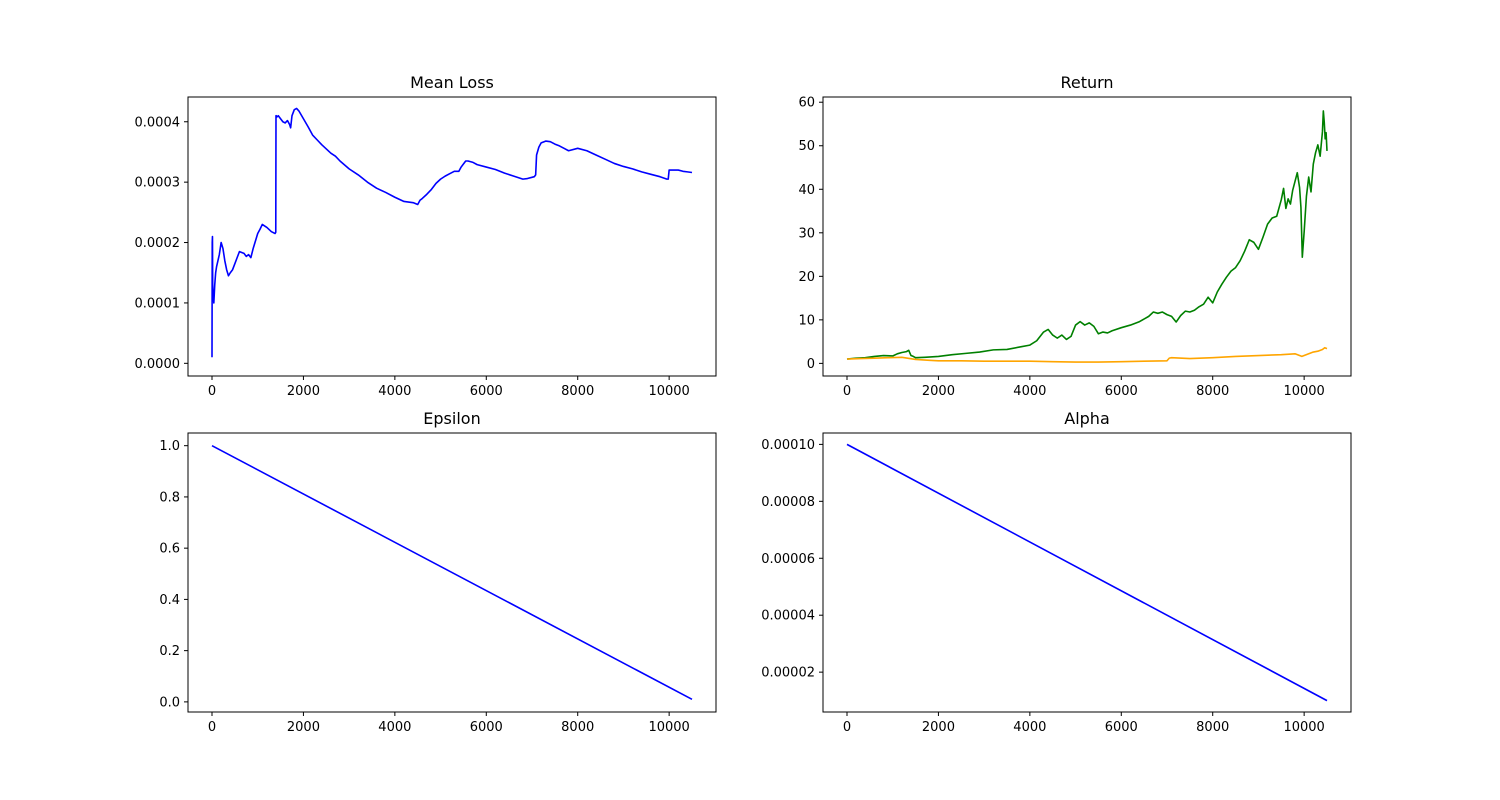 Image resolution: width=1500 pixels, height=800 pixels. What do you see at coordinates (158, 243) in the screenshot?
I see `mean-loss-y-tick-label: 0.0002` at bounding box center [158, 243].